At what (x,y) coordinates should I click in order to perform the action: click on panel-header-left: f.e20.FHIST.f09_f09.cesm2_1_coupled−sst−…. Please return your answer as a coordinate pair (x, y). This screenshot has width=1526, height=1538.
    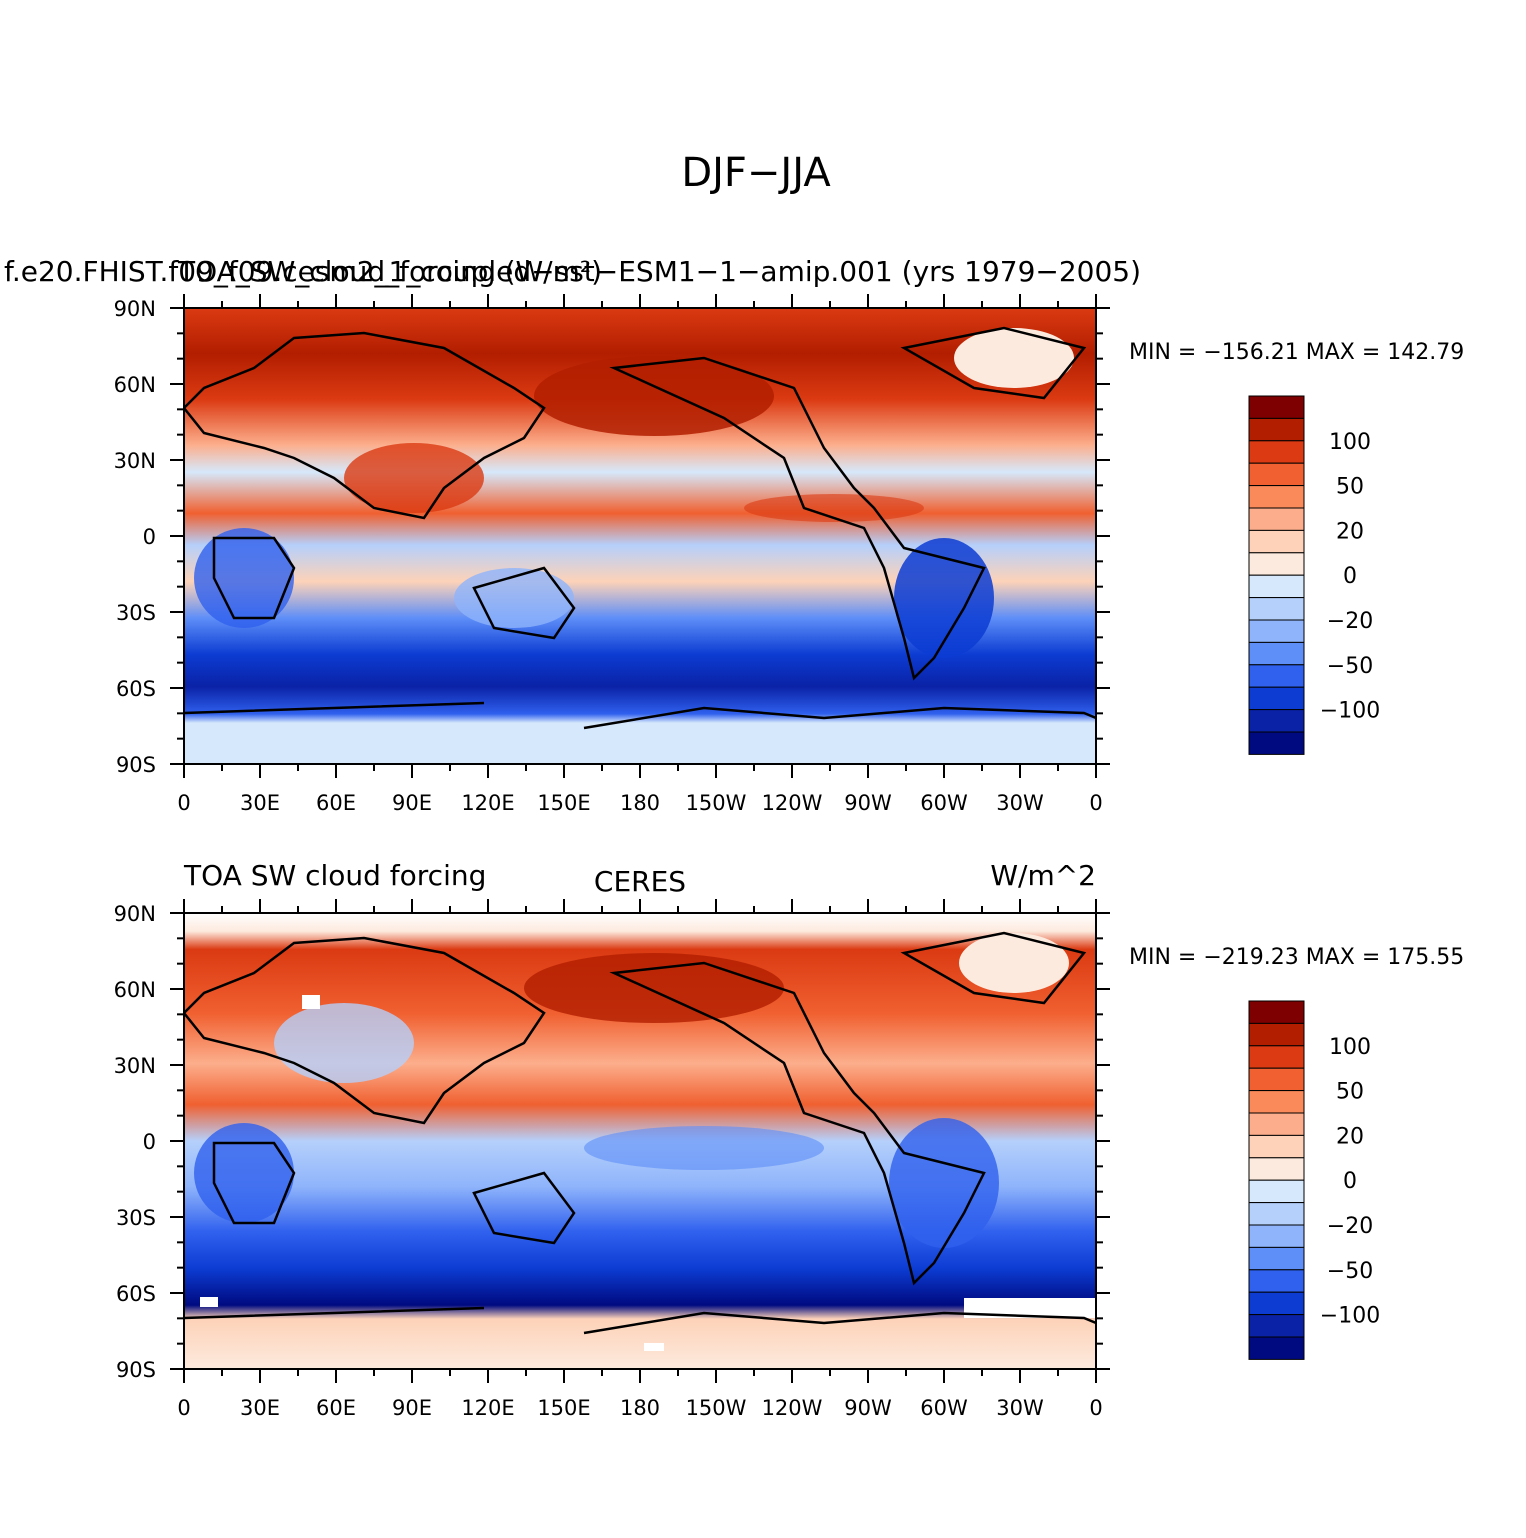
    Looking at the image, I should click on (572, 271).